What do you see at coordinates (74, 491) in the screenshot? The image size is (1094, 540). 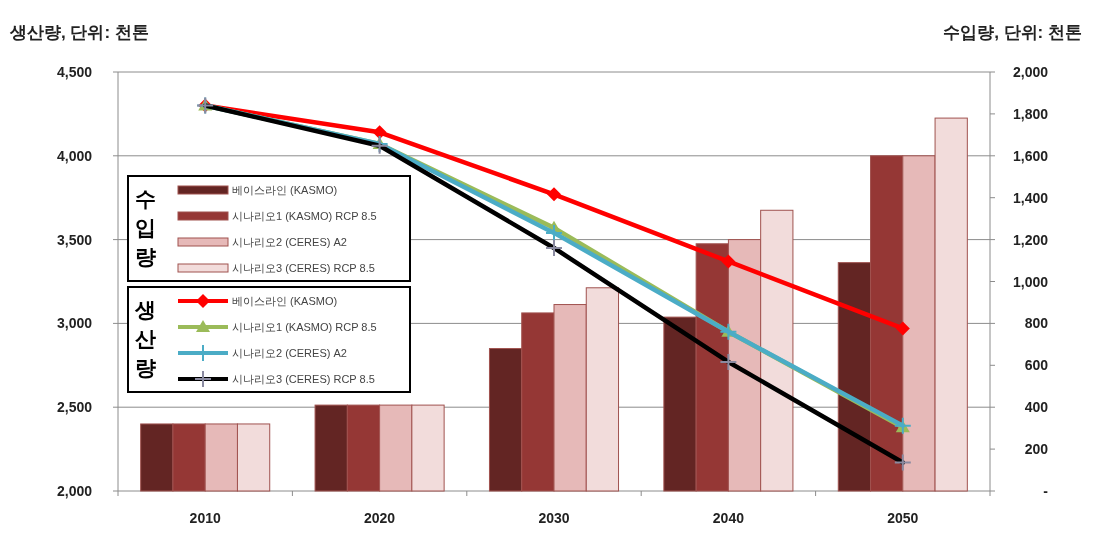 I see `y-tick-label: 2,000` at bounding box center [74, 491].